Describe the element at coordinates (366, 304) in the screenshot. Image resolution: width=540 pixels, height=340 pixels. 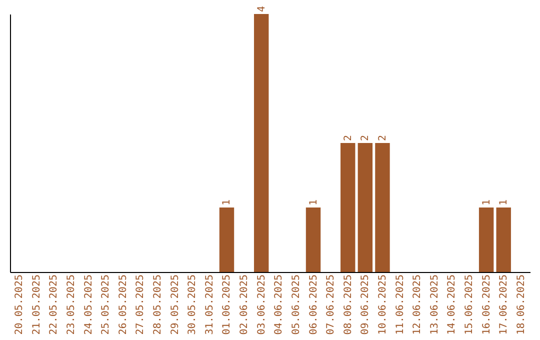
I see `x-tick-label: 09.06.2025` at that location.